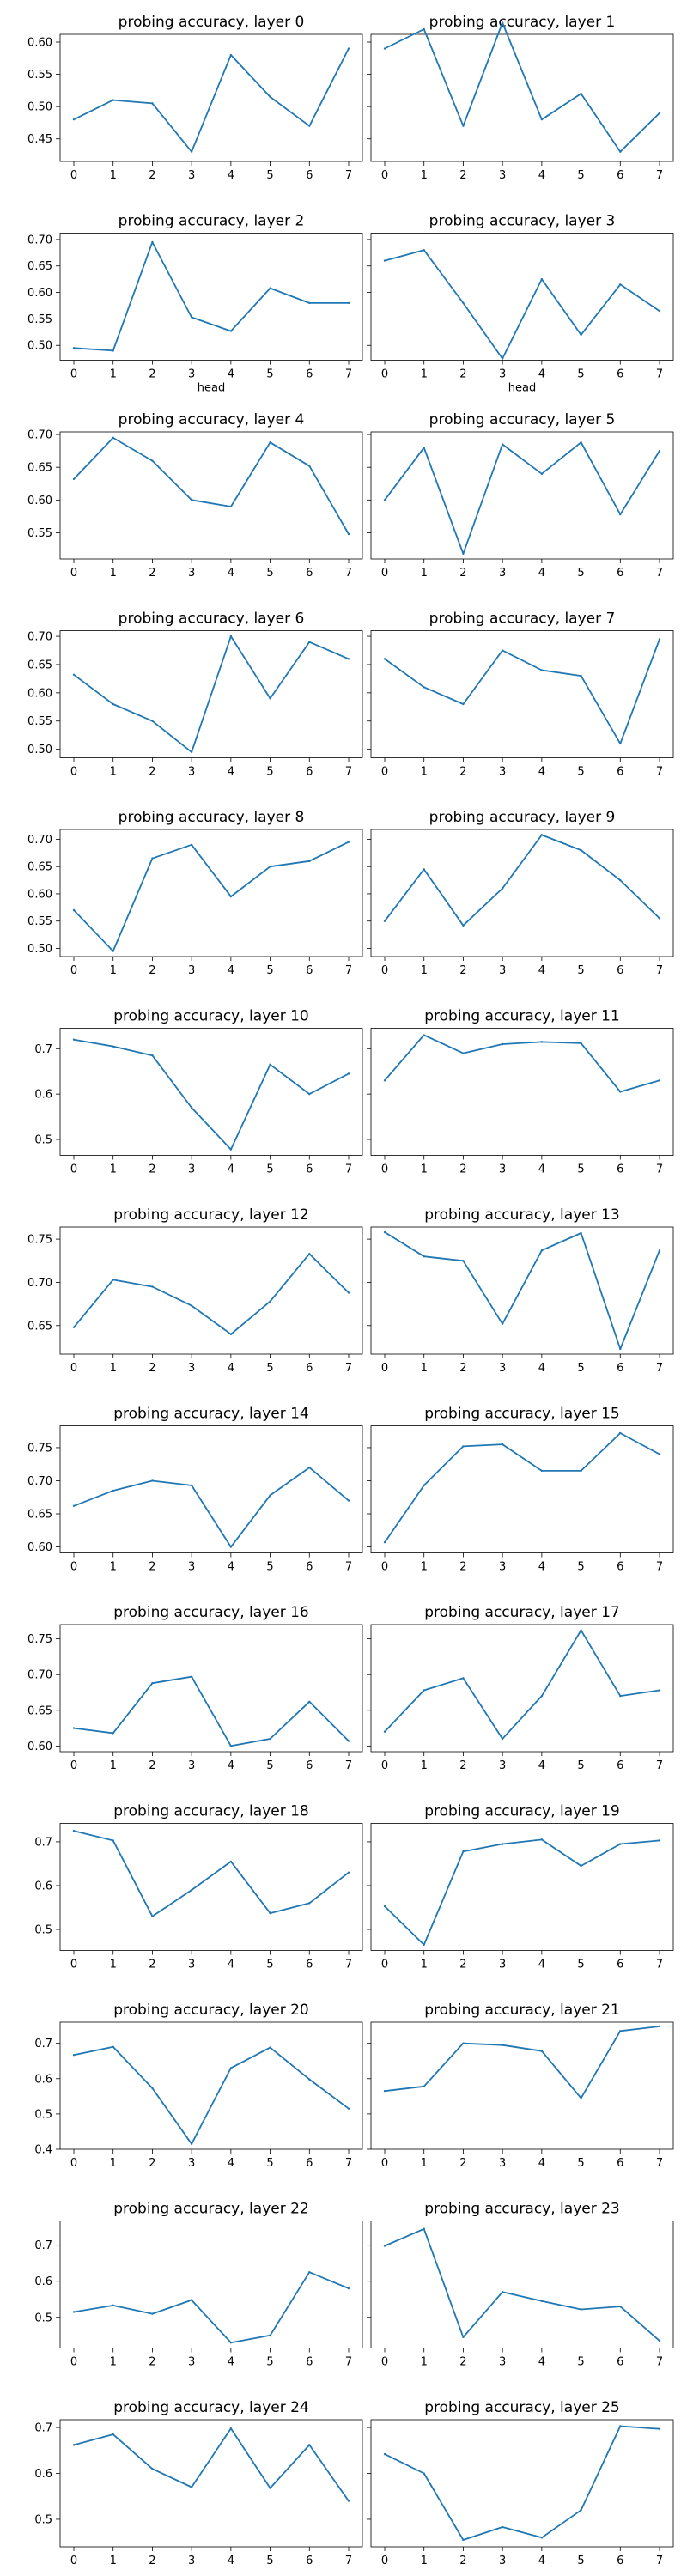 Image resolution: width=687 pixels, height=2576 pixels. I want to click on y-tick-label: 0.75, so click(39, 1240).